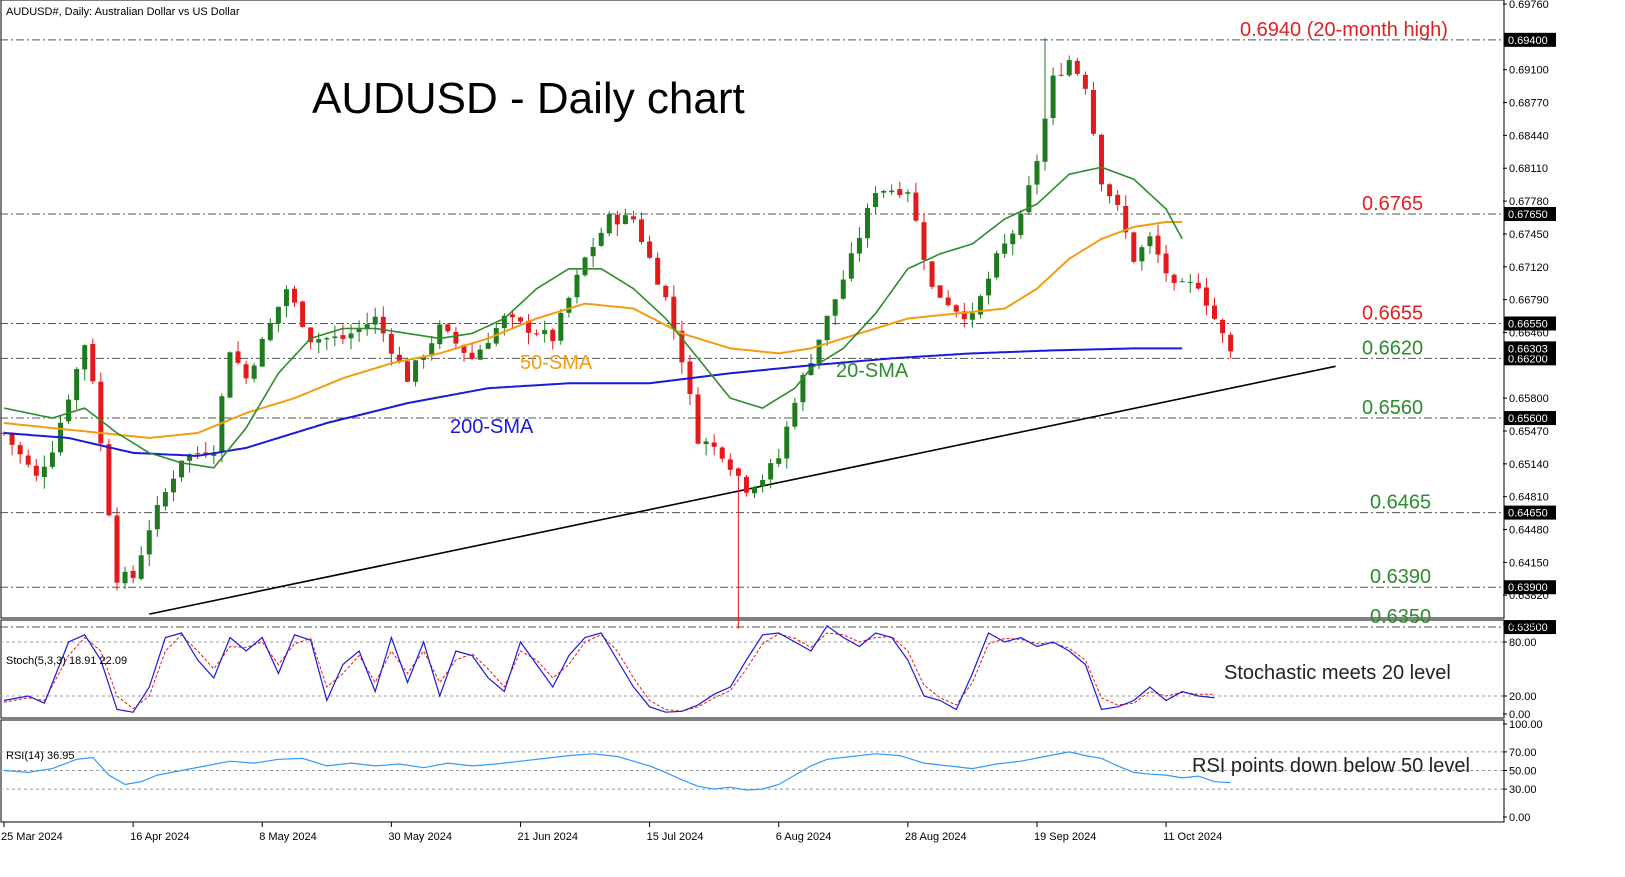  What do you see at coordinates (1529, 202) in the screenshot?
I see `price-tick-label: 0.67780` at bounding box center [1529, 202].